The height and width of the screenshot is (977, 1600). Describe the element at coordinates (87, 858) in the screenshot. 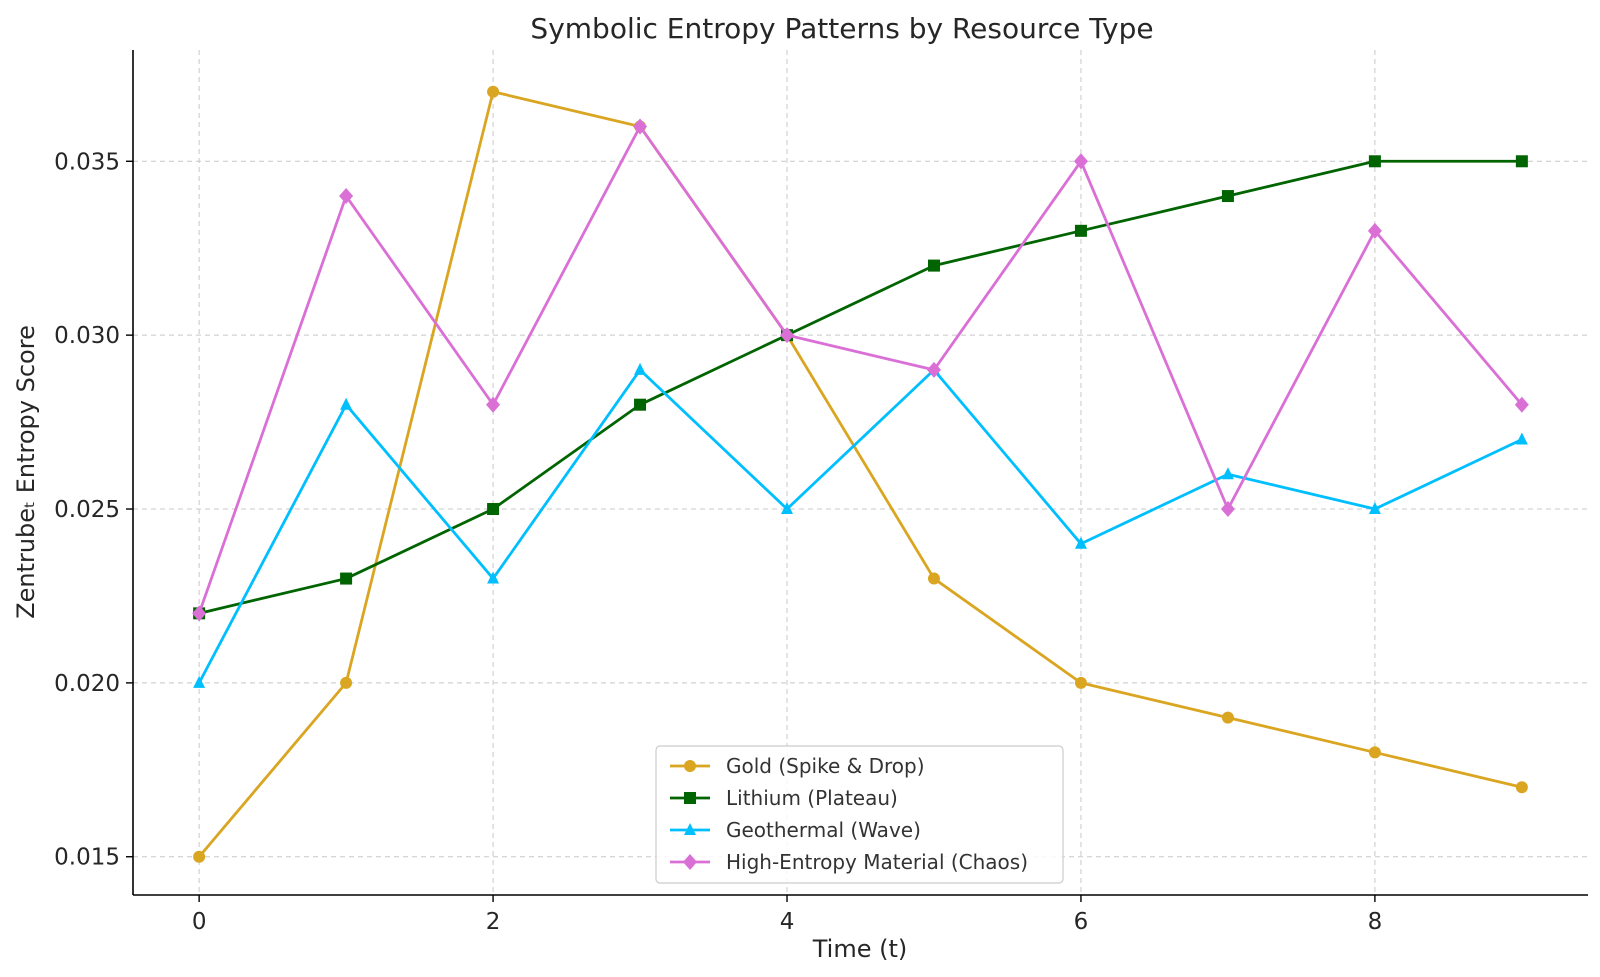

I see `y-tick-label: 0.015` at that location.